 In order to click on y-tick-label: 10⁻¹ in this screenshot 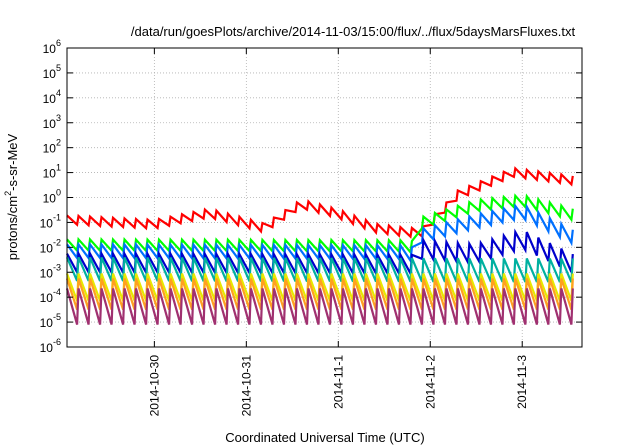, I will do `click(50, 221)`.